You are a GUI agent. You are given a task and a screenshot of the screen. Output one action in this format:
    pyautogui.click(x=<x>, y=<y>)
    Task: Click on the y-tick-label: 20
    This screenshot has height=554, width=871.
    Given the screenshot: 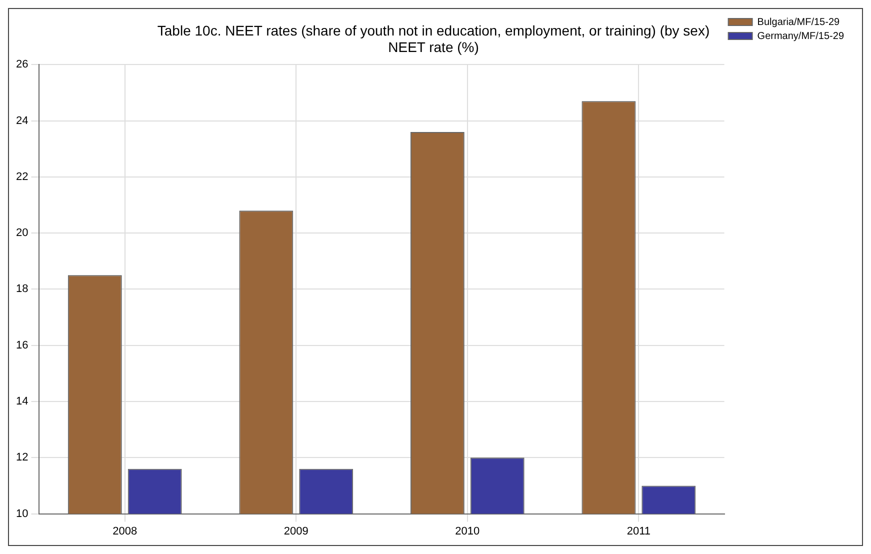 What is the action you would take?
    pyautogui.click(x=22, y=233)
    